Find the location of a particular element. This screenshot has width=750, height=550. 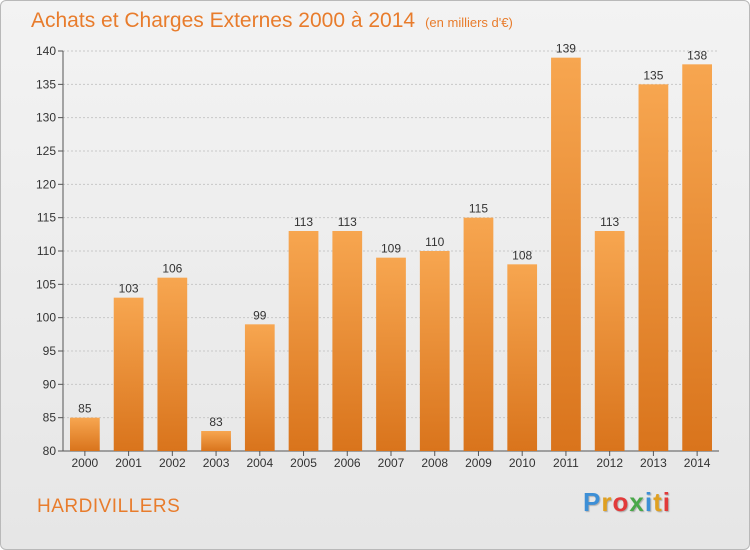

bar-2000 is located at coordinates (84, 434).